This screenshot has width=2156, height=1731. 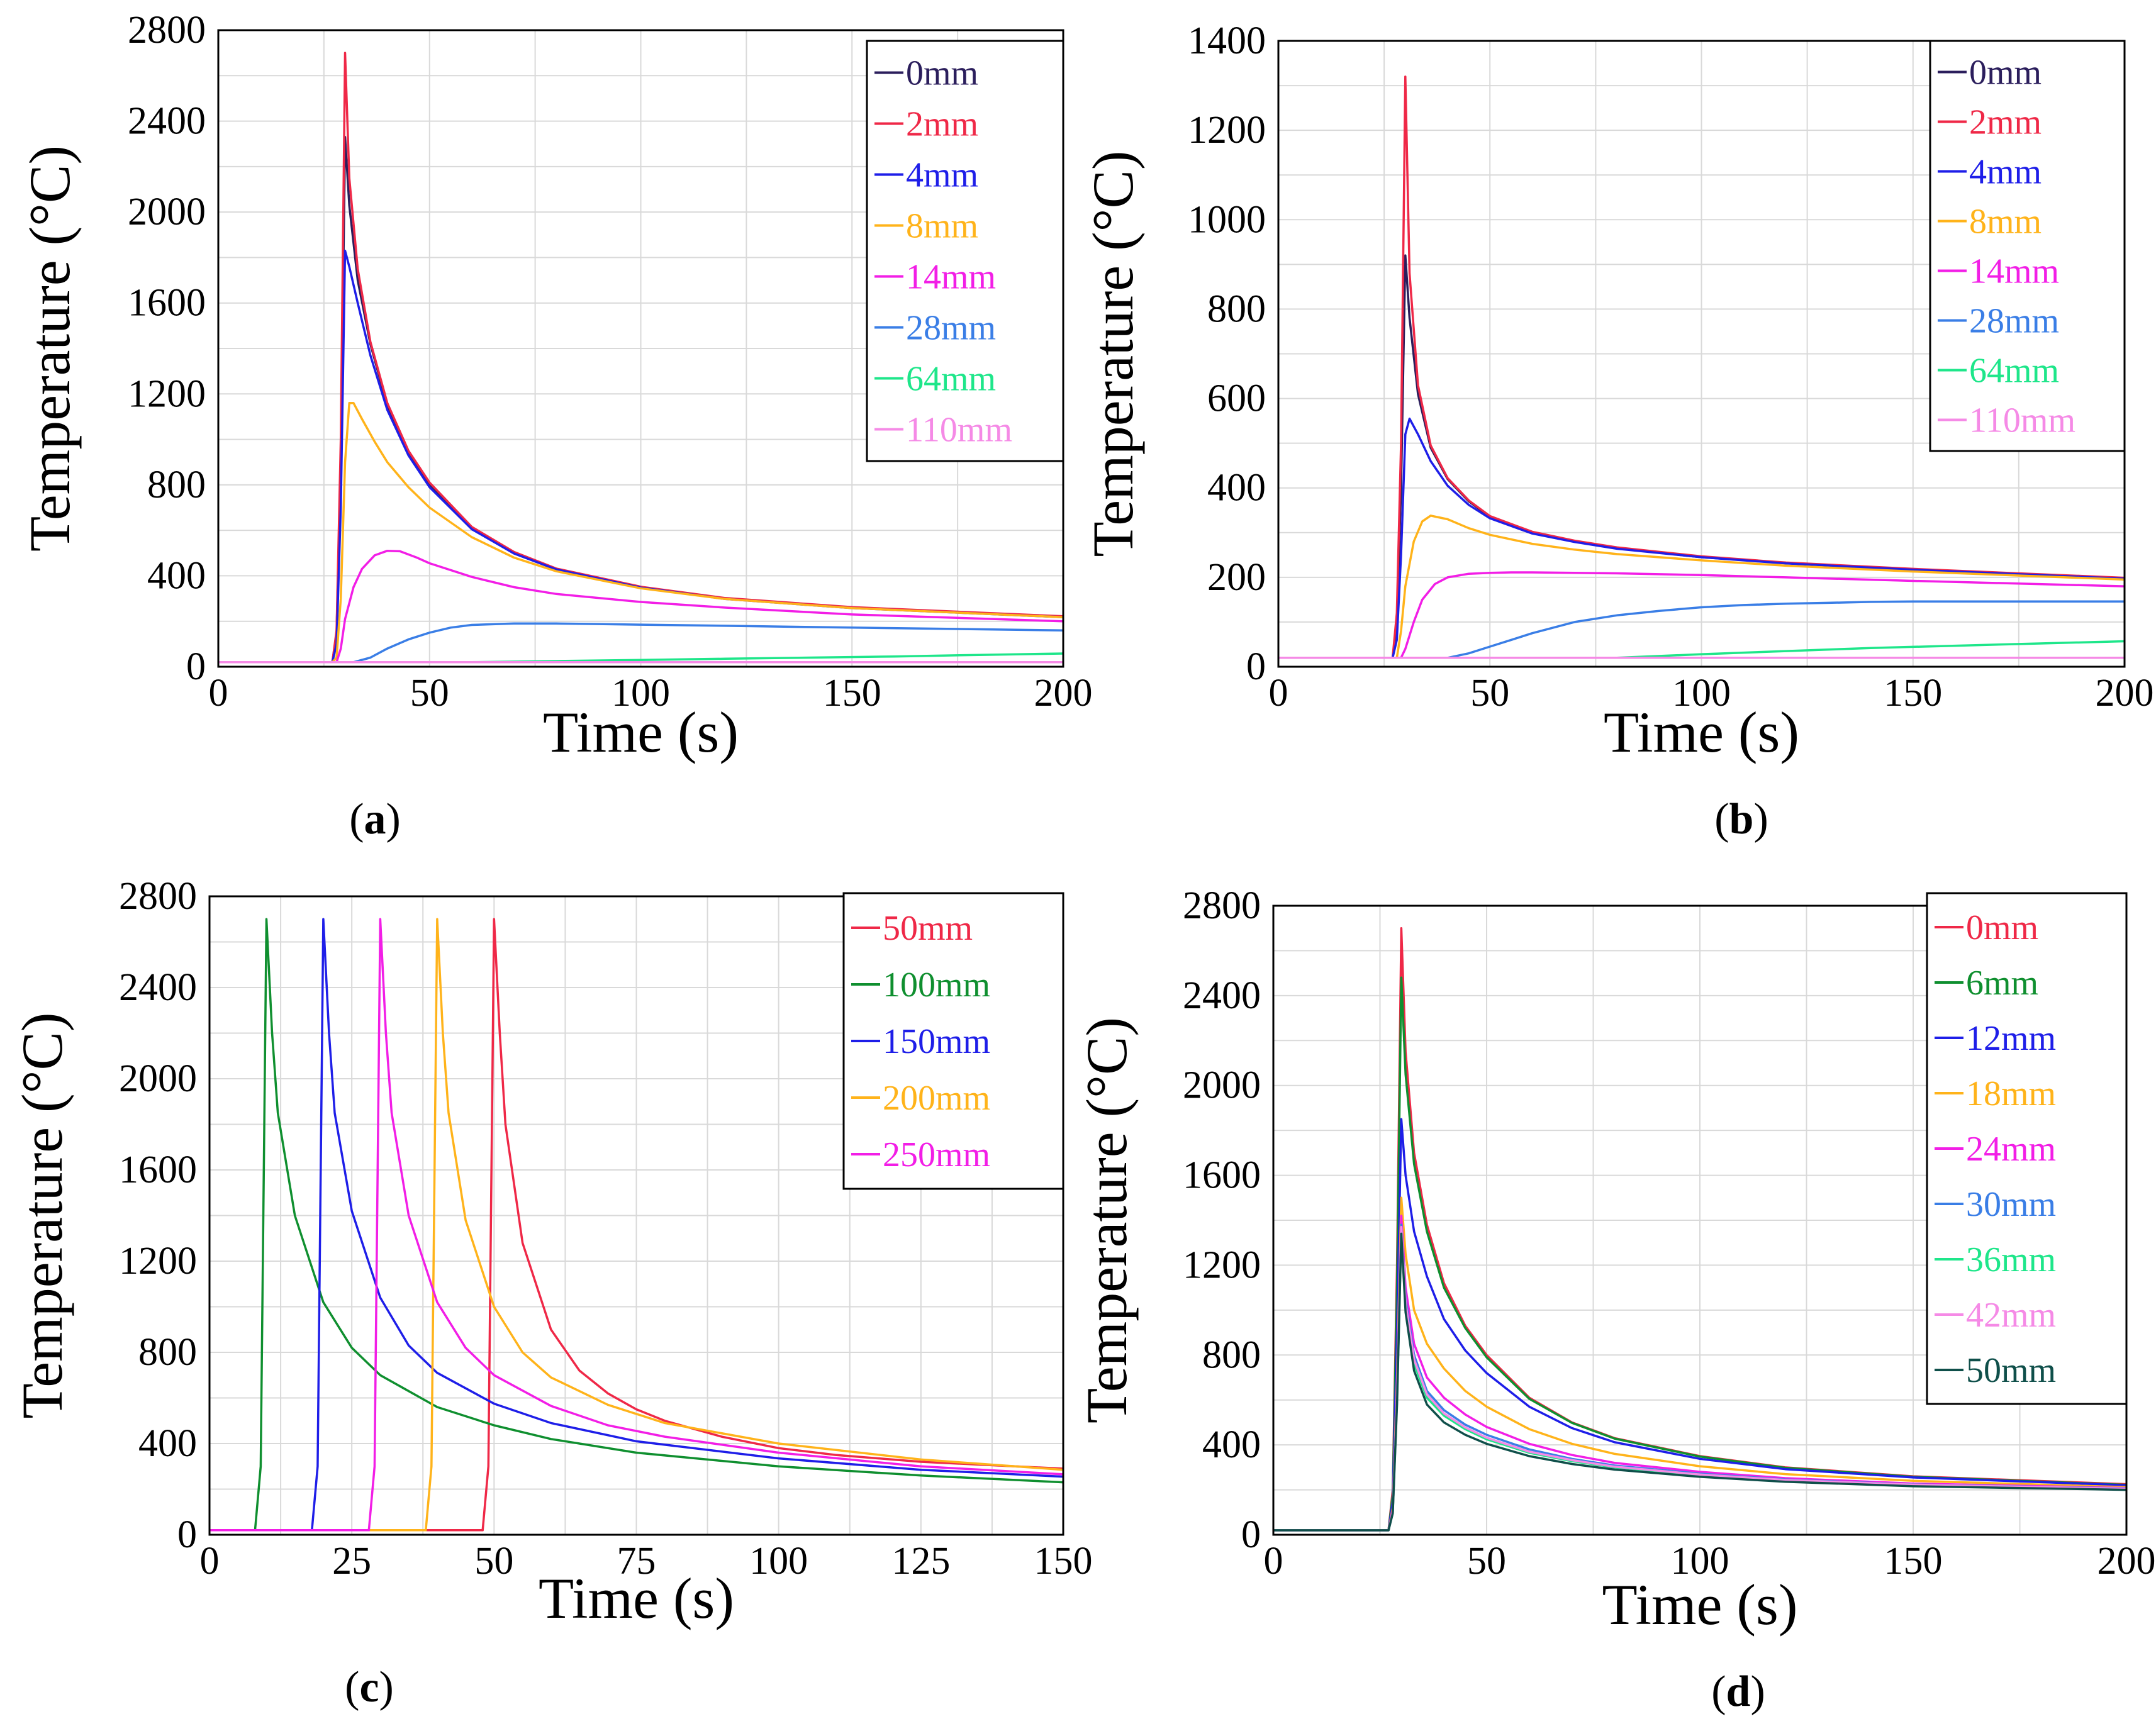 I want to click on legend-label: 250mm, so click(x=937, y=1154).